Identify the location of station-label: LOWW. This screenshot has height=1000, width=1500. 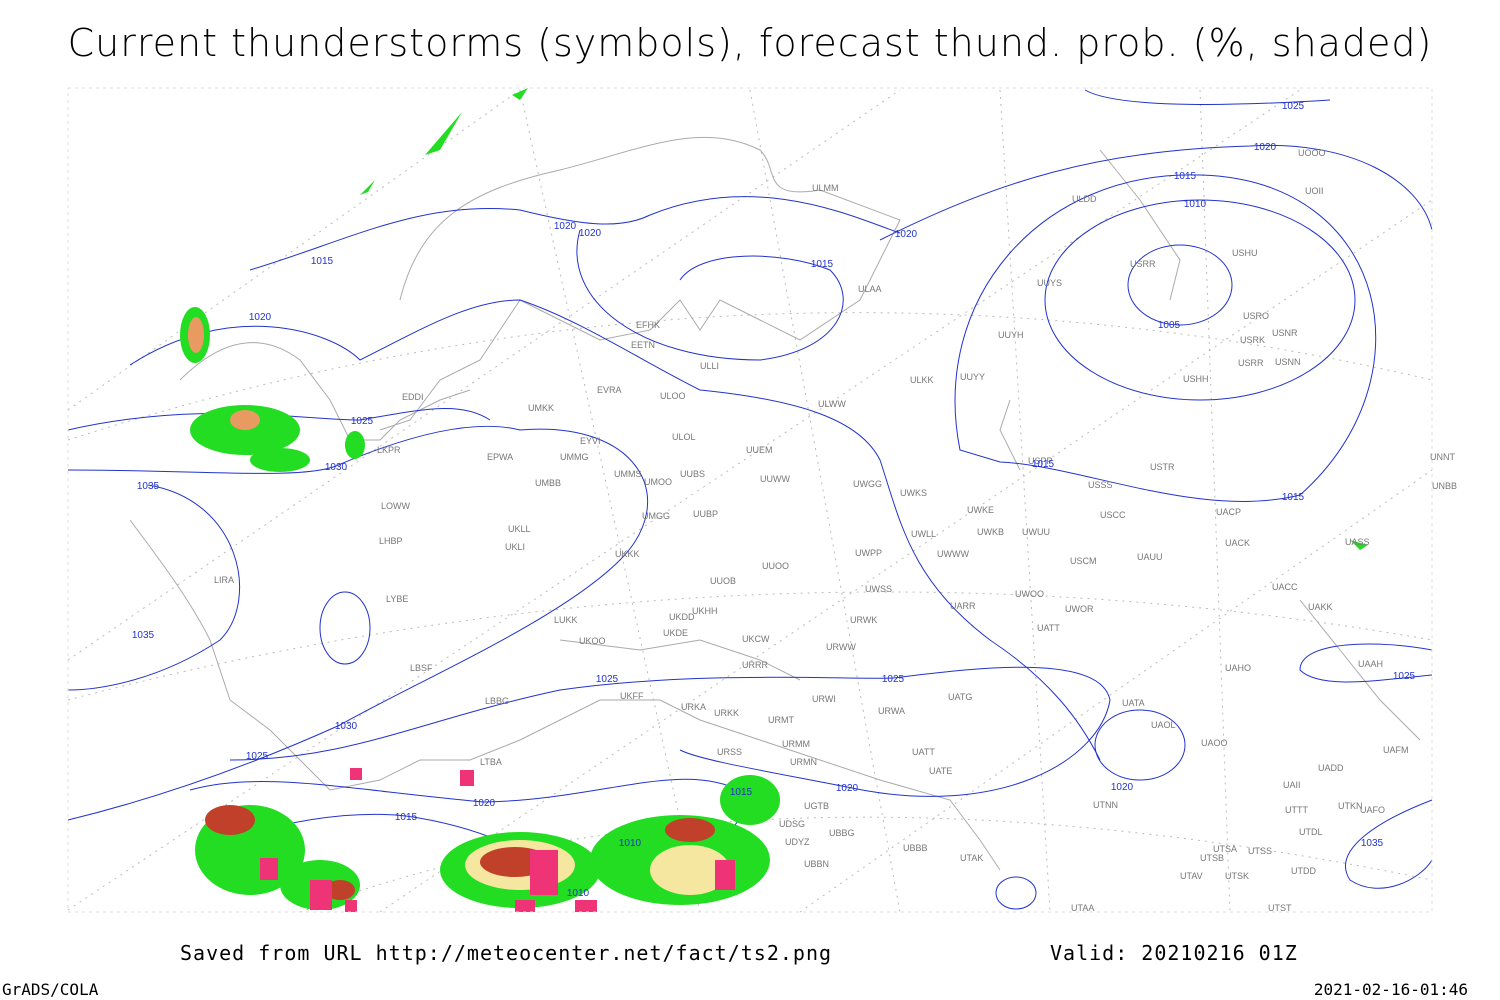
(396, 506).